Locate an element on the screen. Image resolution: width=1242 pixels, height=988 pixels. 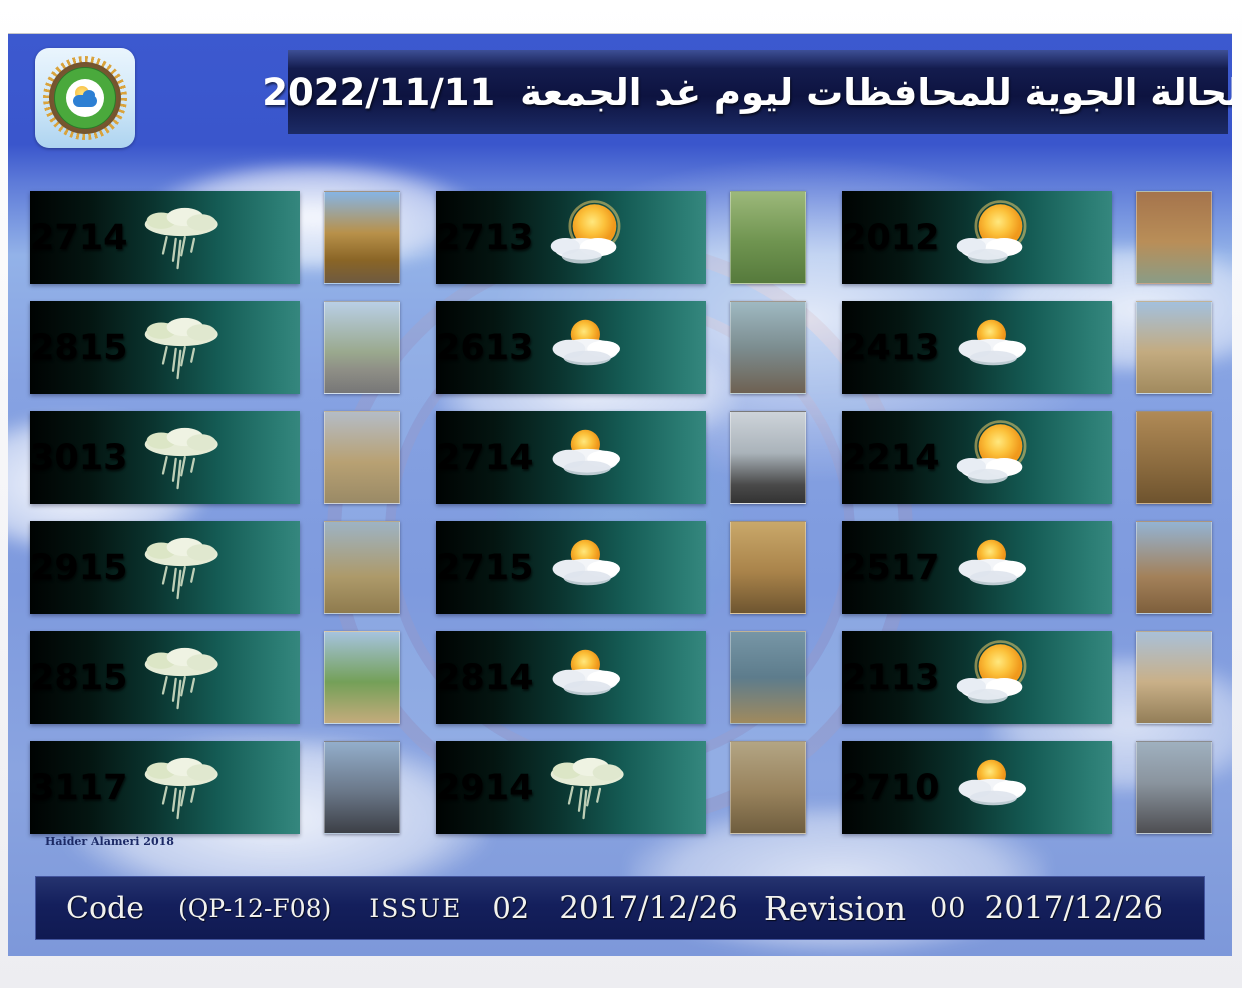
province-card: 28 15 القادسية is located at coordinates (215, 347).